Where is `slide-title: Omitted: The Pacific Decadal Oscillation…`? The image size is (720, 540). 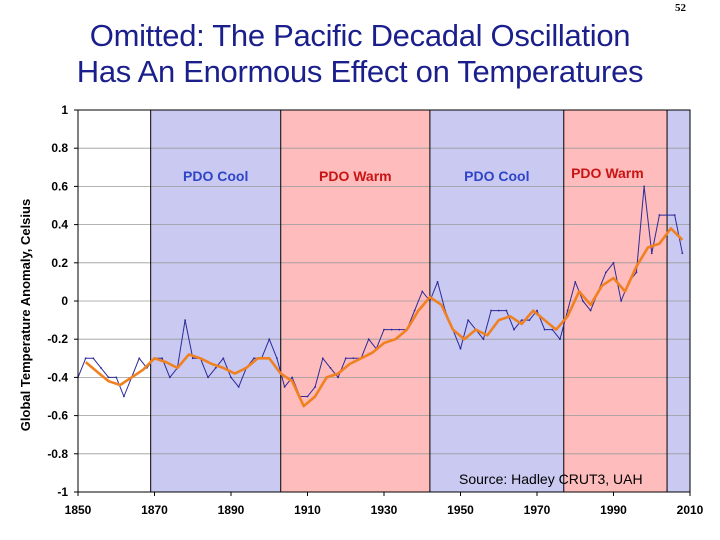
slide-title: Omitted: The Pacific Decadal Oscillation… is located at coordinates (360, 54).